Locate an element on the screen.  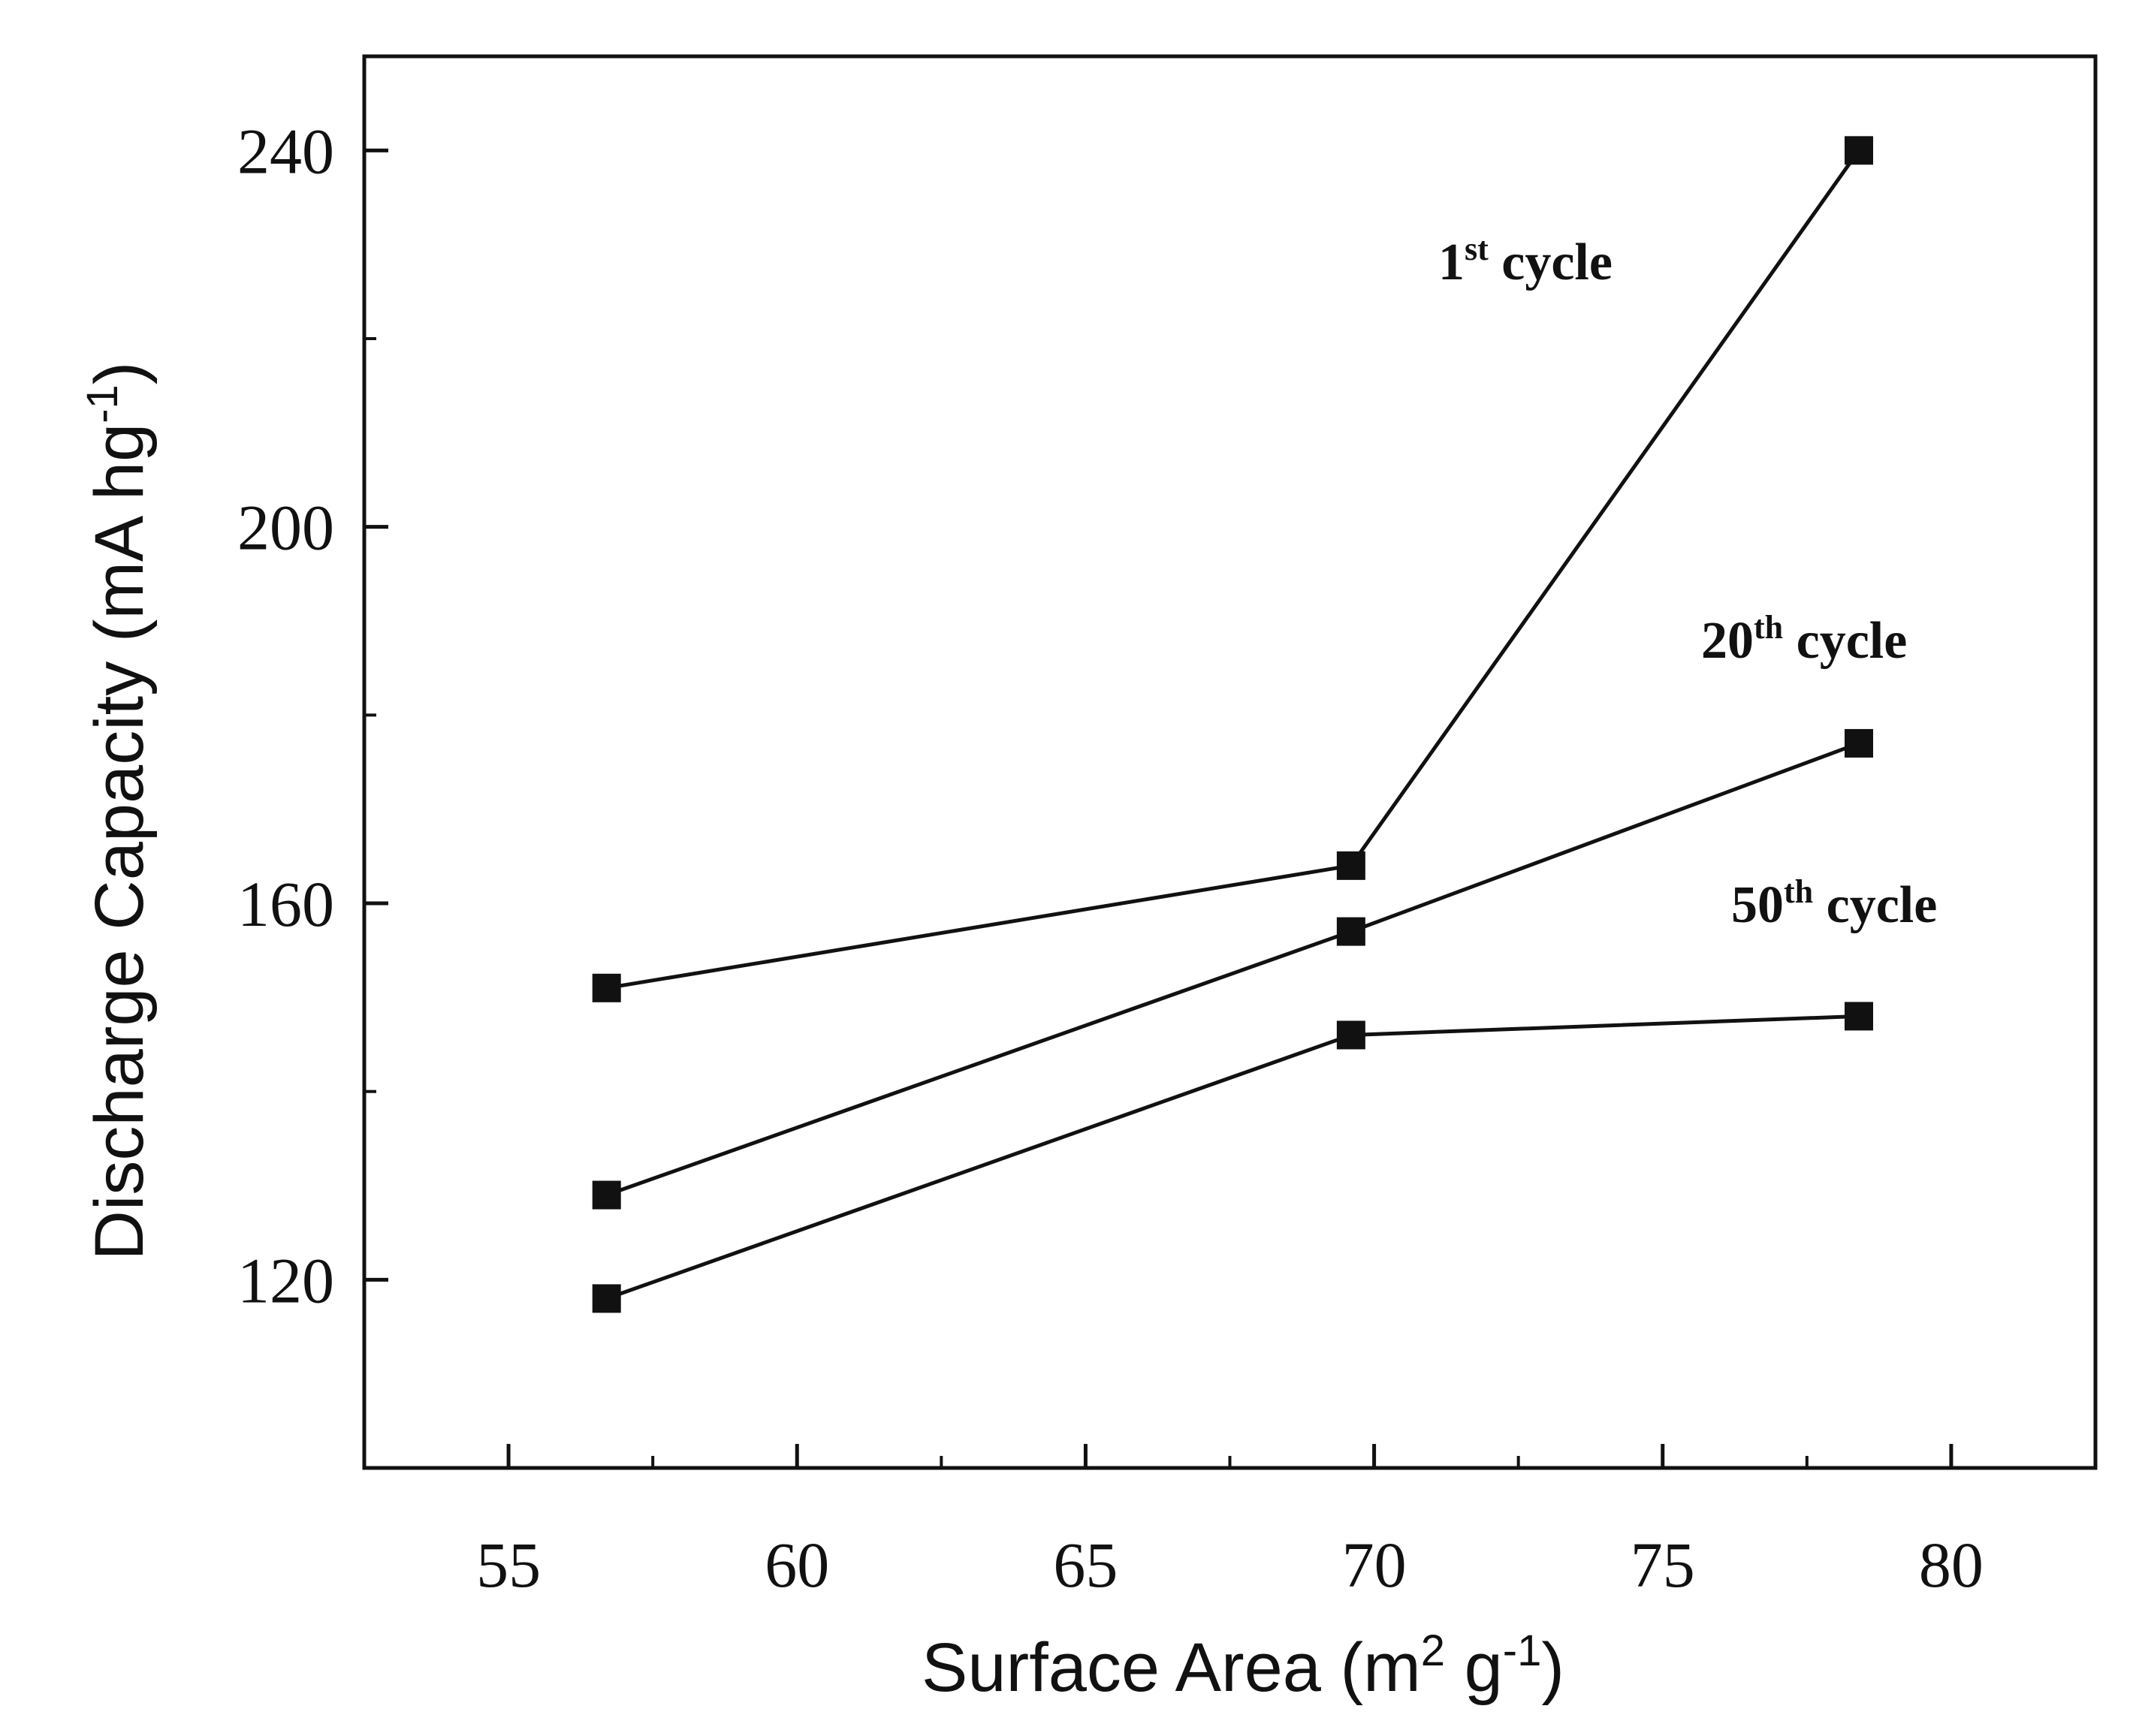
y-tick-label: 120 is located at coordinates (285, 1280).